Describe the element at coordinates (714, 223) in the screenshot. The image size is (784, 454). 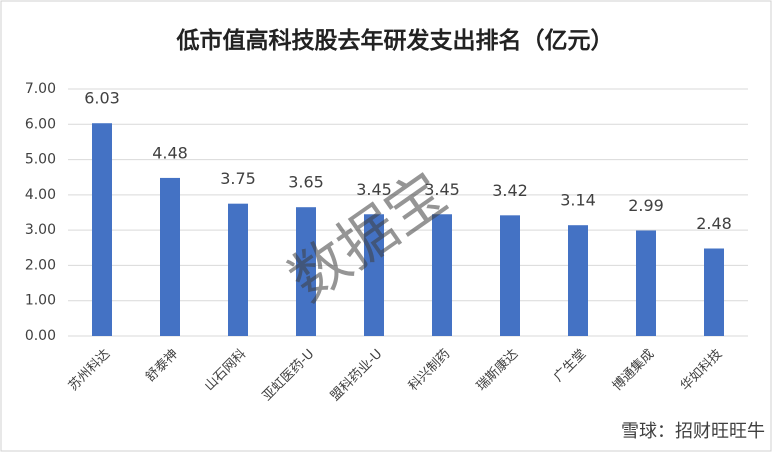
I see `data-label: 2.48` at that location.